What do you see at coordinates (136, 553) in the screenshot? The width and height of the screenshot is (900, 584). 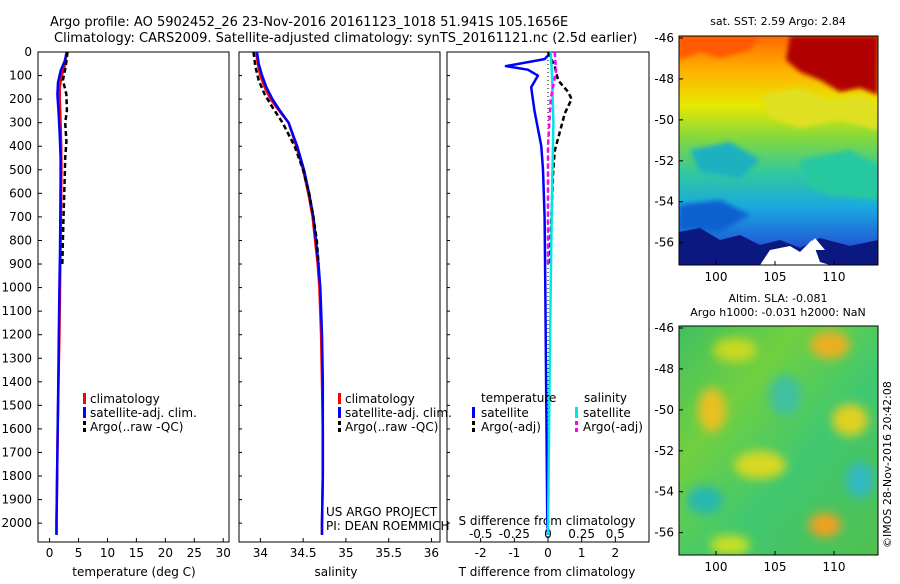 I see `x-tick-label: 15` at bounding box center [136, 553].